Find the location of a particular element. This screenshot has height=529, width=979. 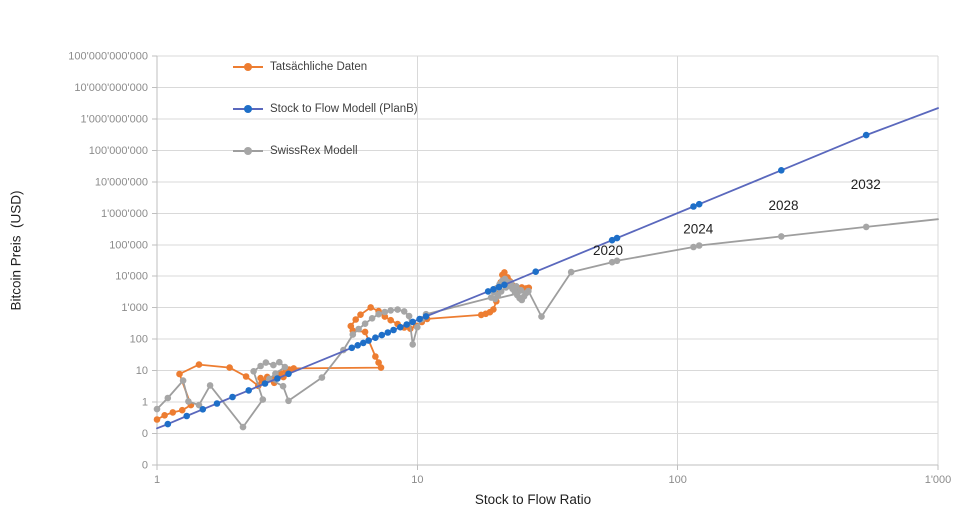

series-tatsaechliche-daten is located at coordinates (343, 346).